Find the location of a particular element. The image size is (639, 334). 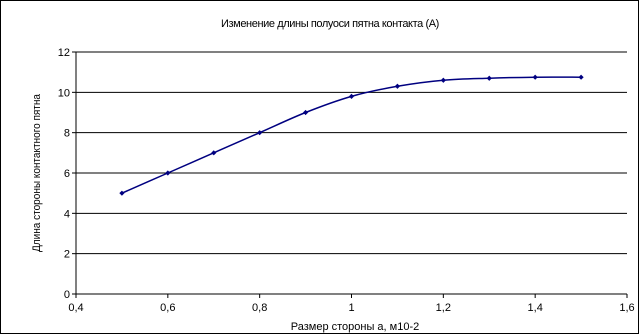

y-tick-label: 4 is located at coordinates (67, 214).